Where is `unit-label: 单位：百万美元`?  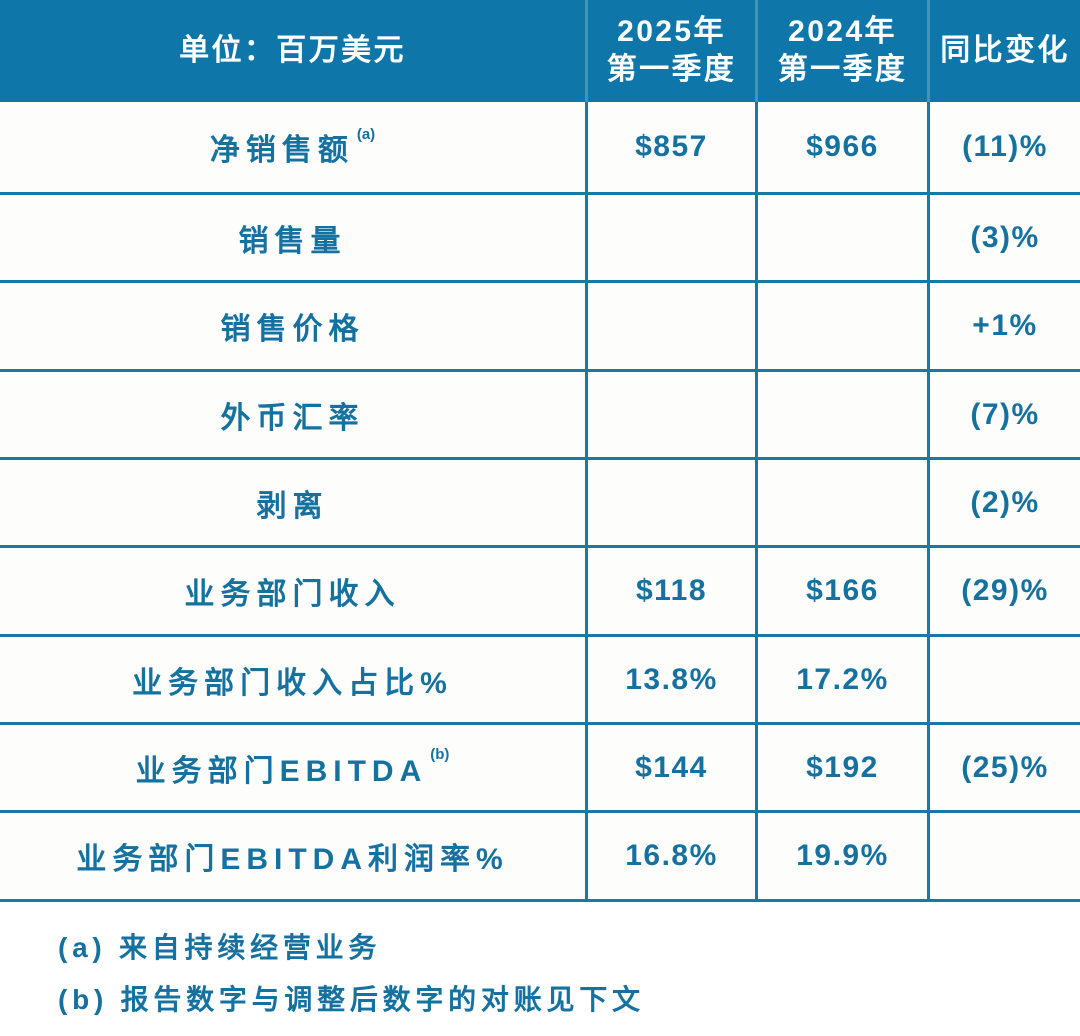
unit-label: 单位：百万美元 is located at coordinates (292, 50).